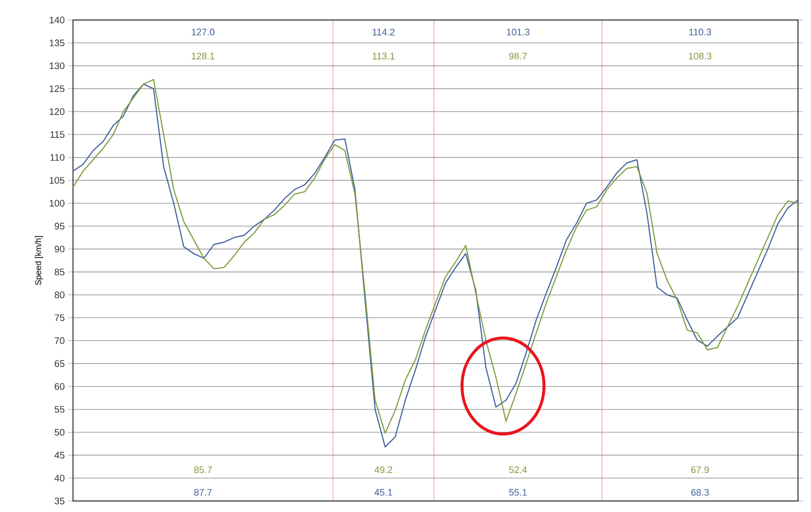  Describe the element at coordinates (59, 317) in the screenshot. I see `y-tick-label: 75` at that location.